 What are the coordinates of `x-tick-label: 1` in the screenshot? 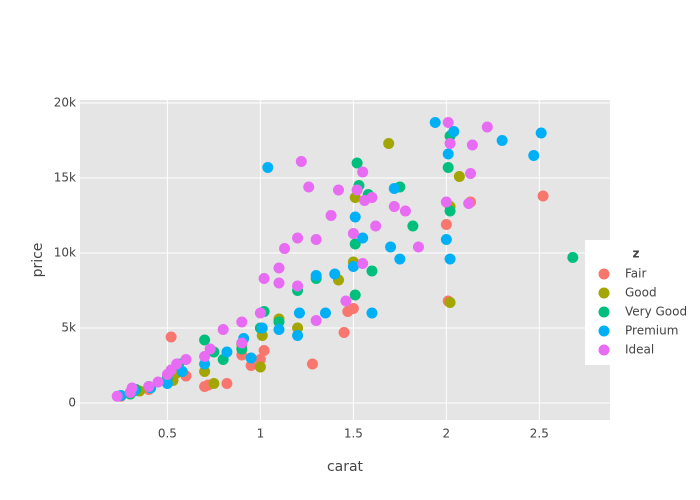 It's located at (261, 434).